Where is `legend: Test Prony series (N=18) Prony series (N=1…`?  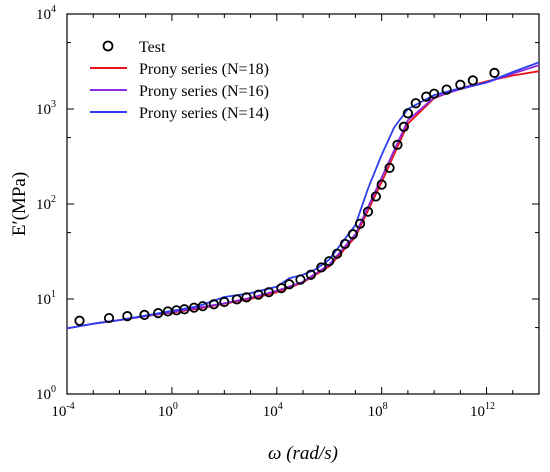
legend: Test Prony series (N=18) Prony series (N=1… is located at coordinates (179, 80).